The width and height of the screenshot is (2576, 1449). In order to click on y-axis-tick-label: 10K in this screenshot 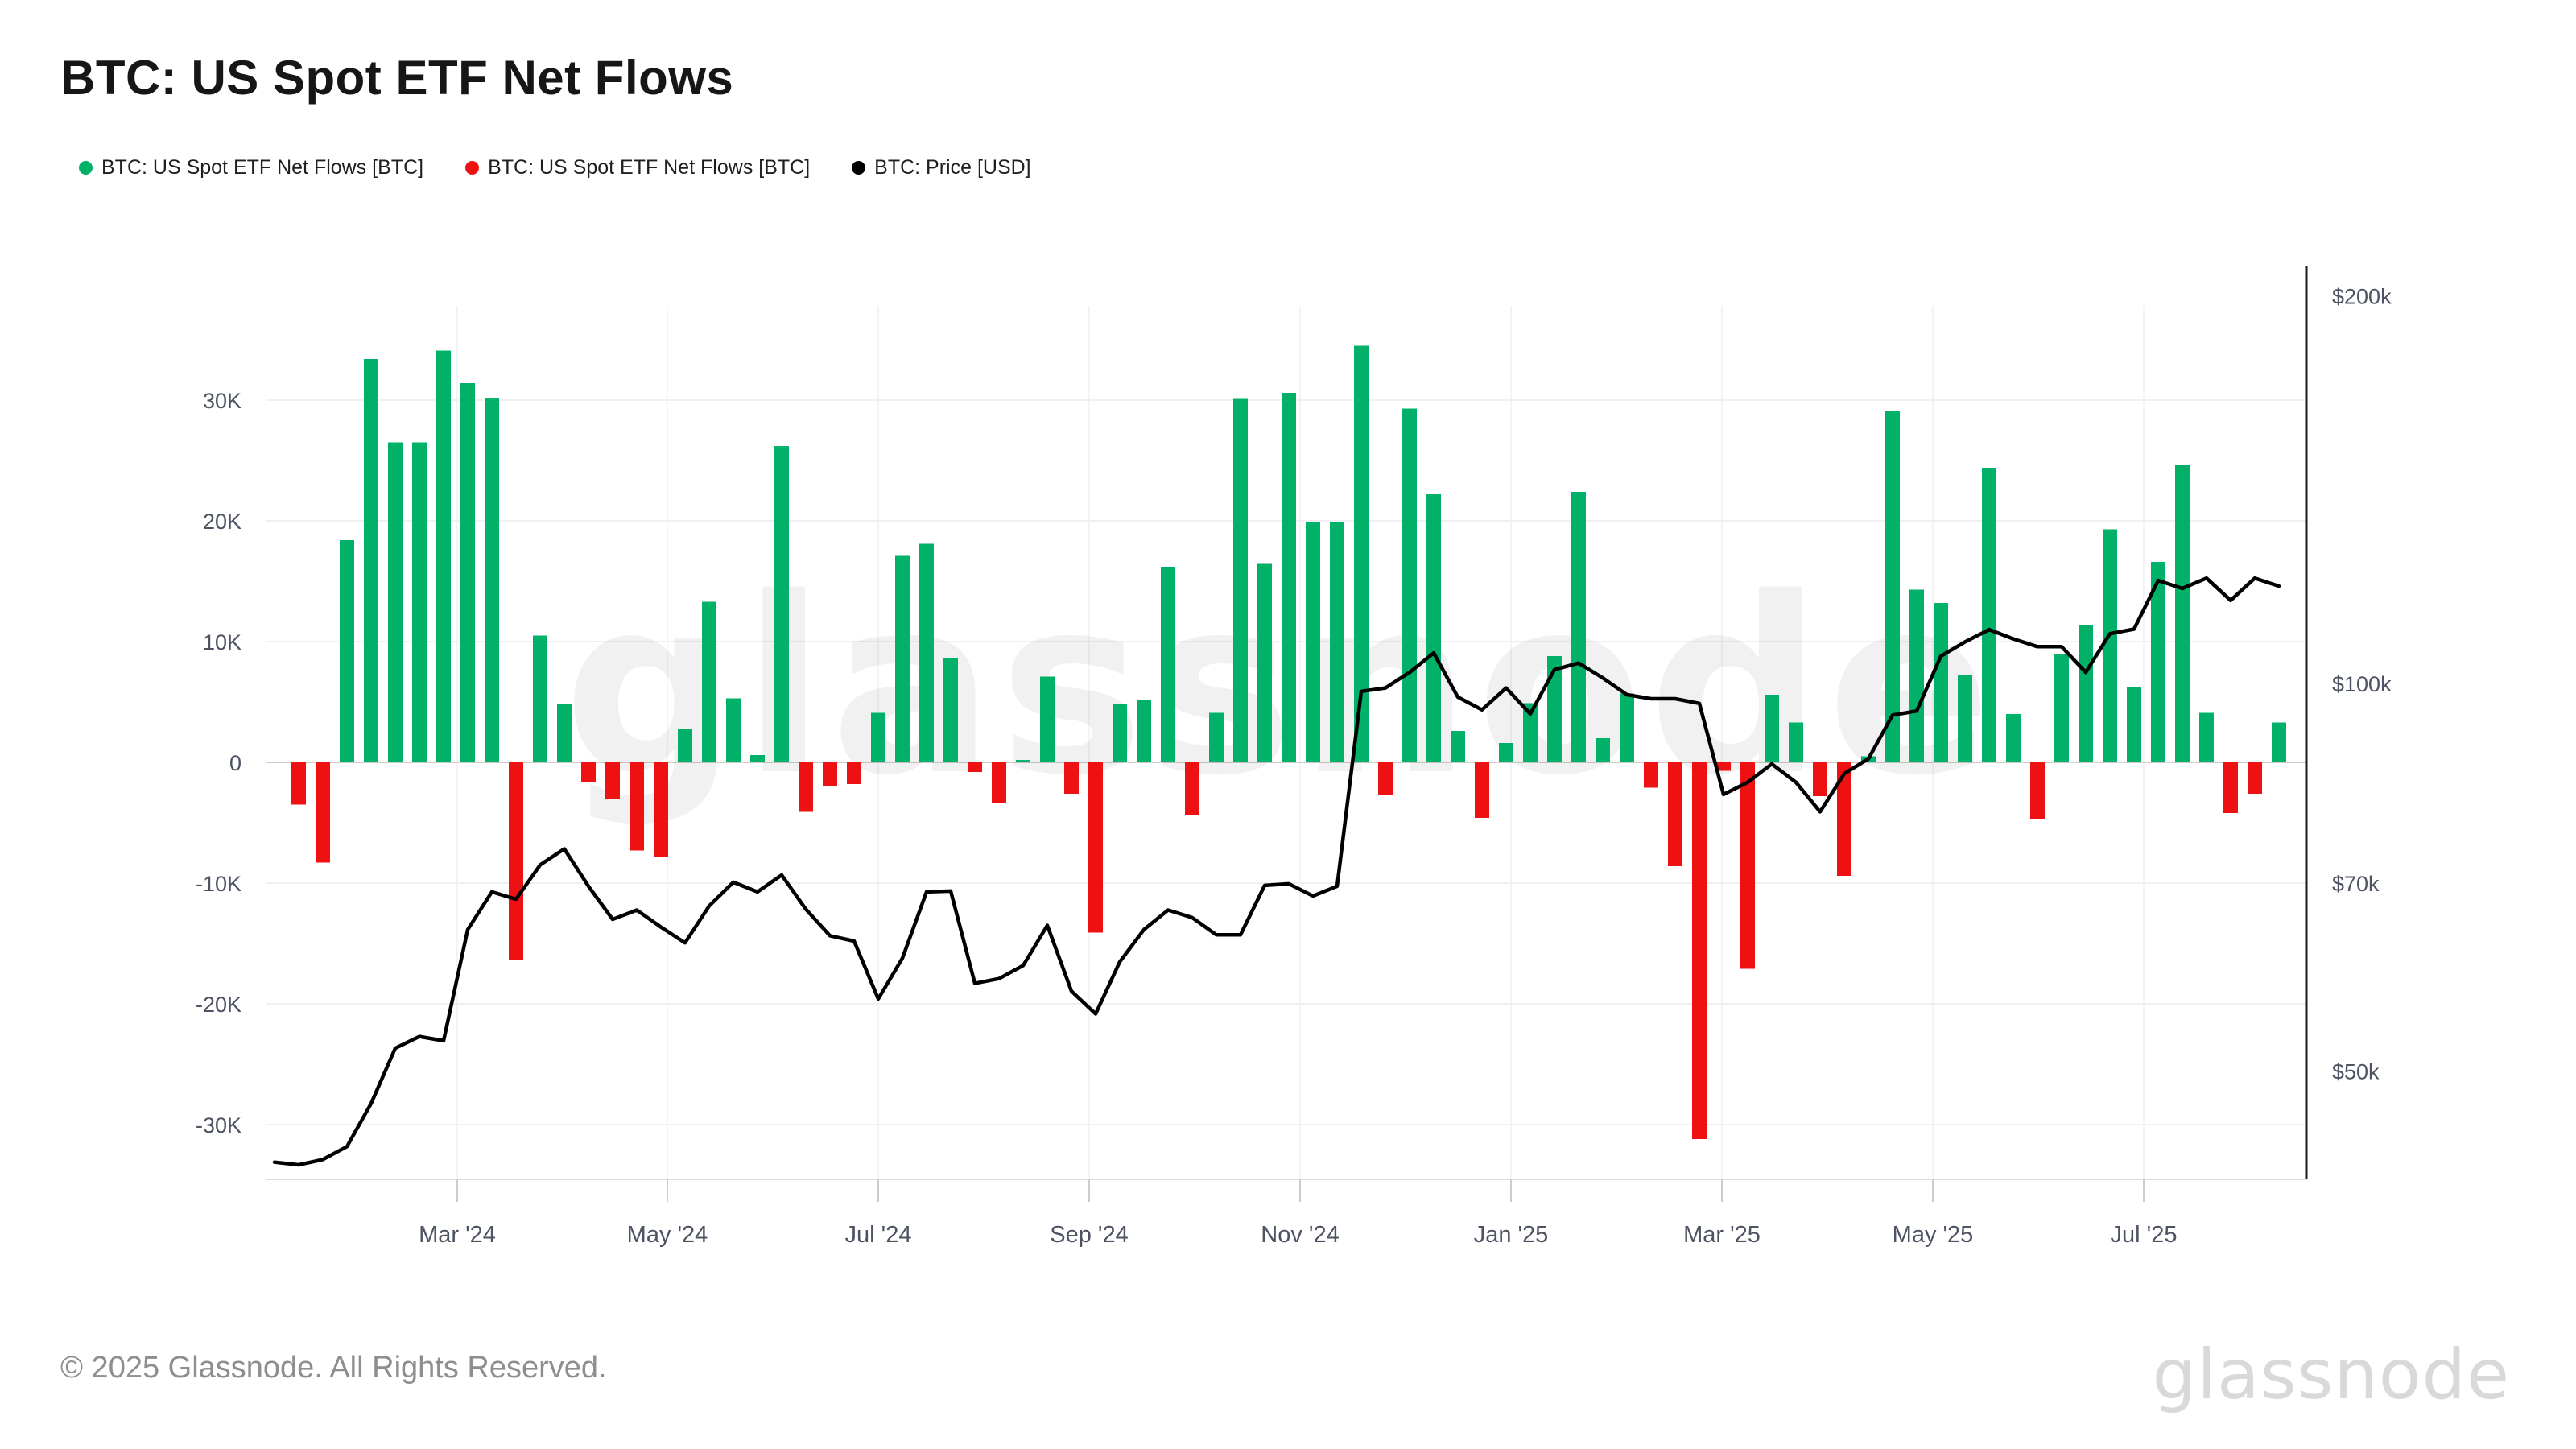, I will do `click(222, 642)`.